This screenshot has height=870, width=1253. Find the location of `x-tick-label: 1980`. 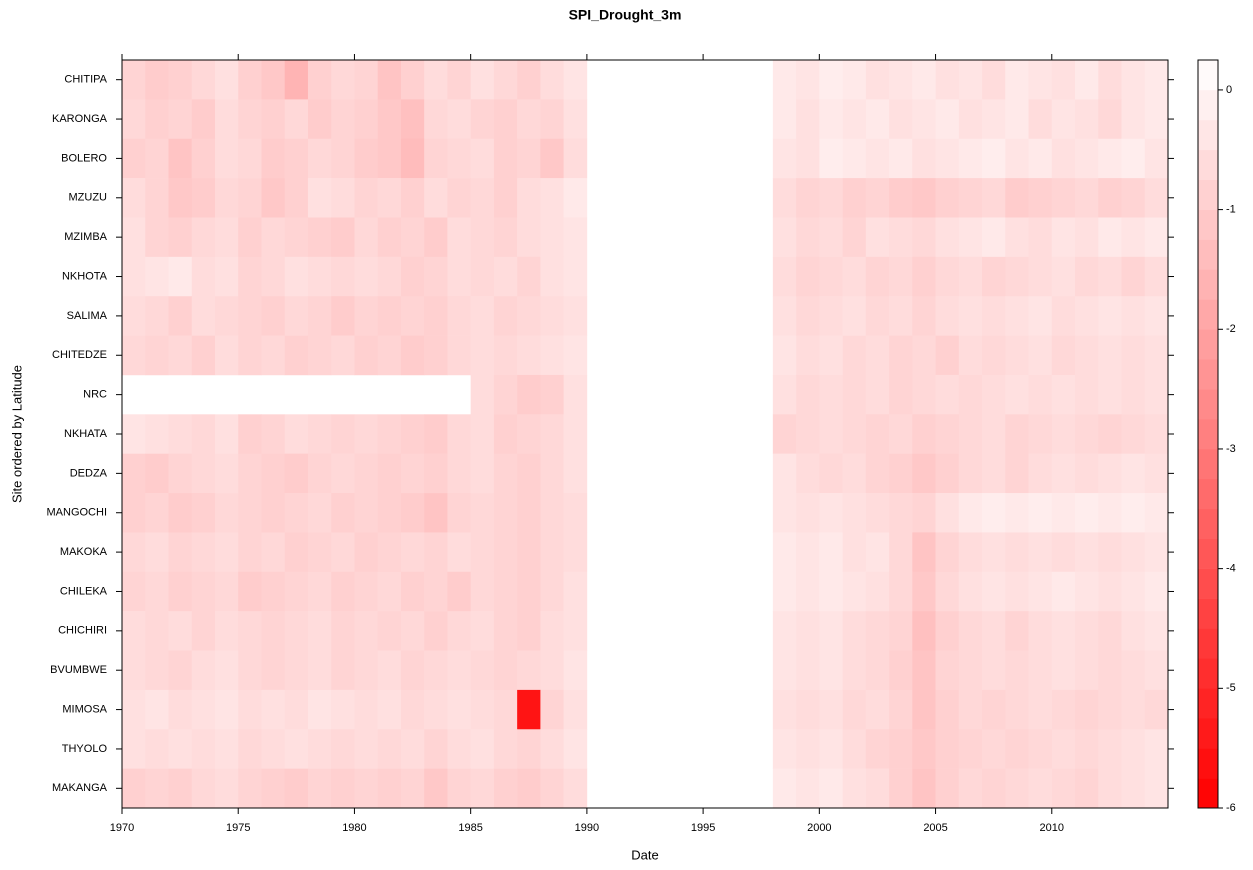

x-tick-label: 1980 is located at coordinates (354, 828).